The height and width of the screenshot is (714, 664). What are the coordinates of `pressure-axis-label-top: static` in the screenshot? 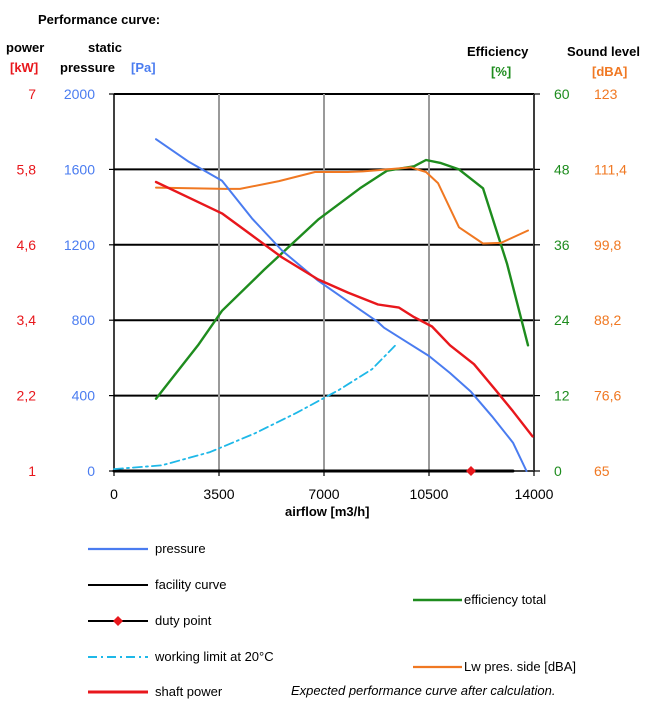 It's located at (105, 47).